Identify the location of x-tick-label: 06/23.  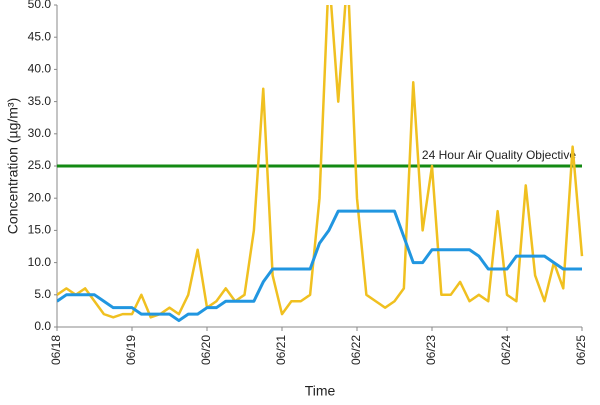
(431, 350).